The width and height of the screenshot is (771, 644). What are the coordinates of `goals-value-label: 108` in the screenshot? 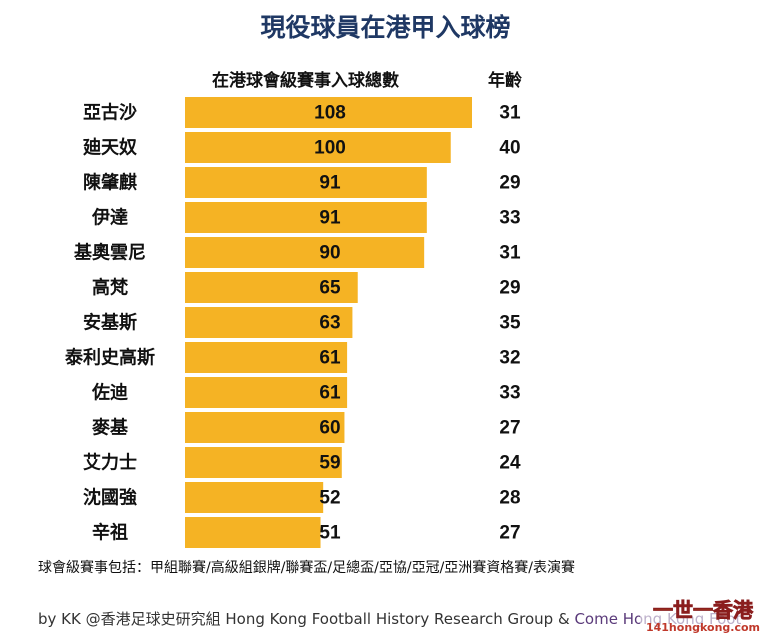 It's located at (330, 113).